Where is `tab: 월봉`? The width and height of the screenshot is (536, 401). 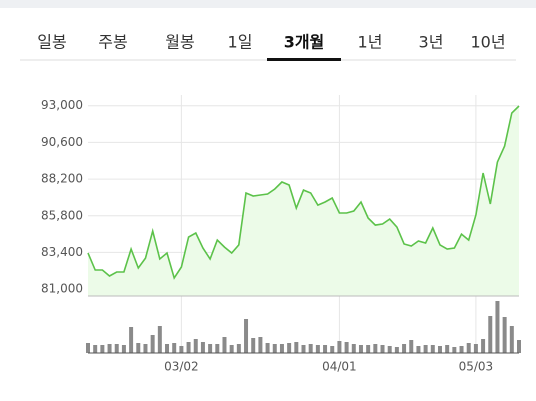 tab: 월봉 is located at coordinates (179, 42).